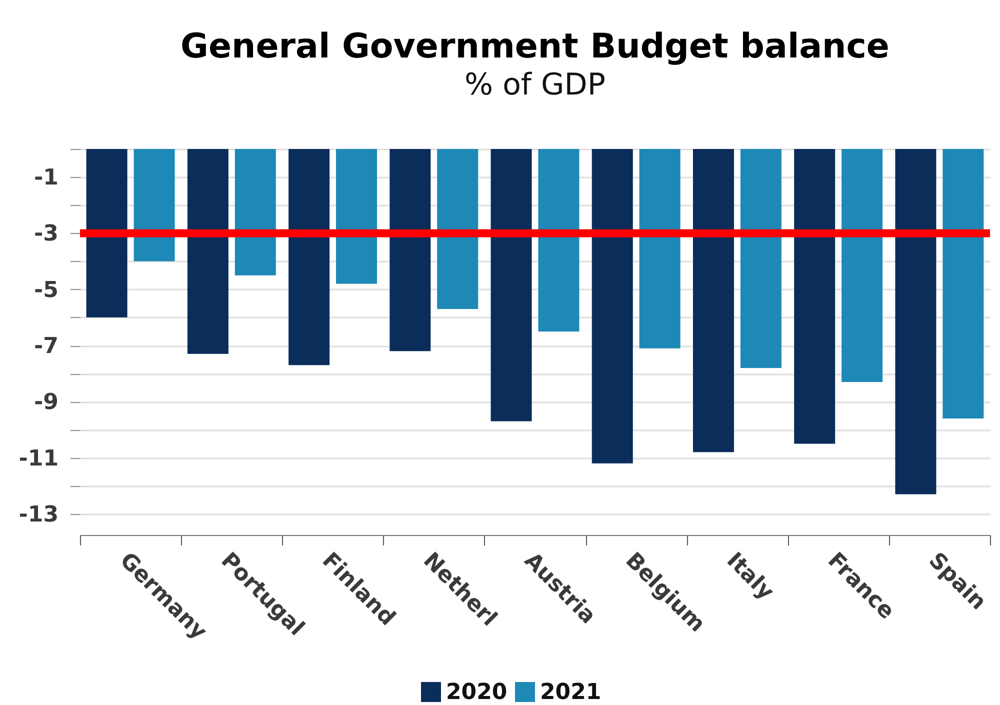  Describe the element at coordinates (46, 347) in the screenshot. I see `y-tick-label: -7` at that location.